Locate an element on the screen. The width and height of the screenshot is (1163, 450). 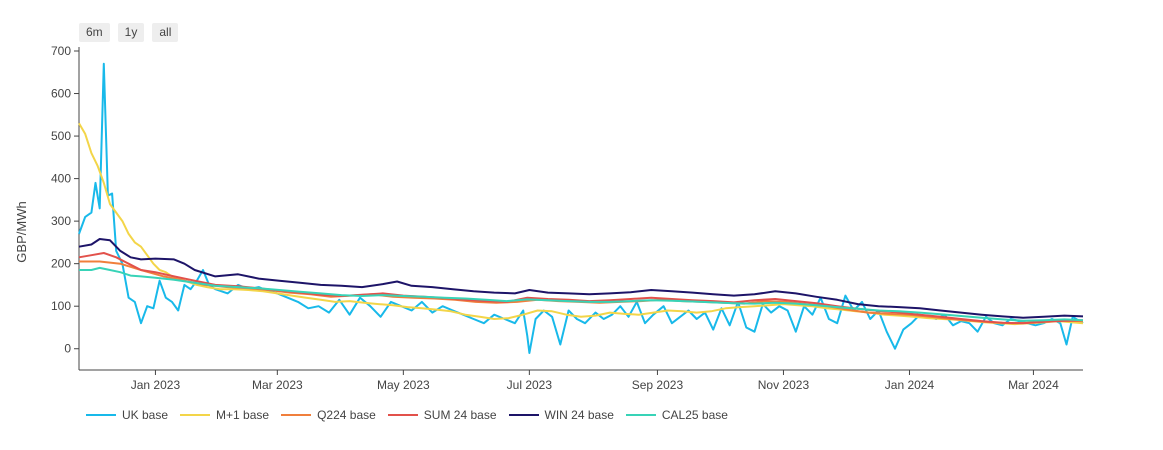
series-line-sum-24-base is located at coordinates (581, 288).